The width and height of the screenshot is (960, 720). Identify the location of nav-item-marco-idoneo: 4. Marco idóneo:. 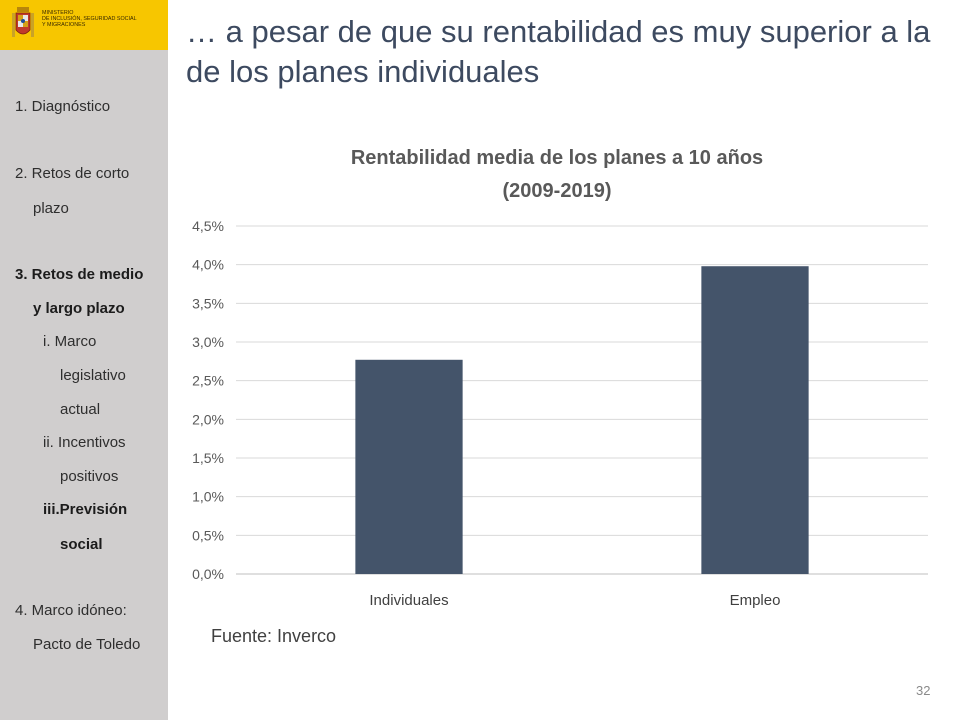
(71, 610).